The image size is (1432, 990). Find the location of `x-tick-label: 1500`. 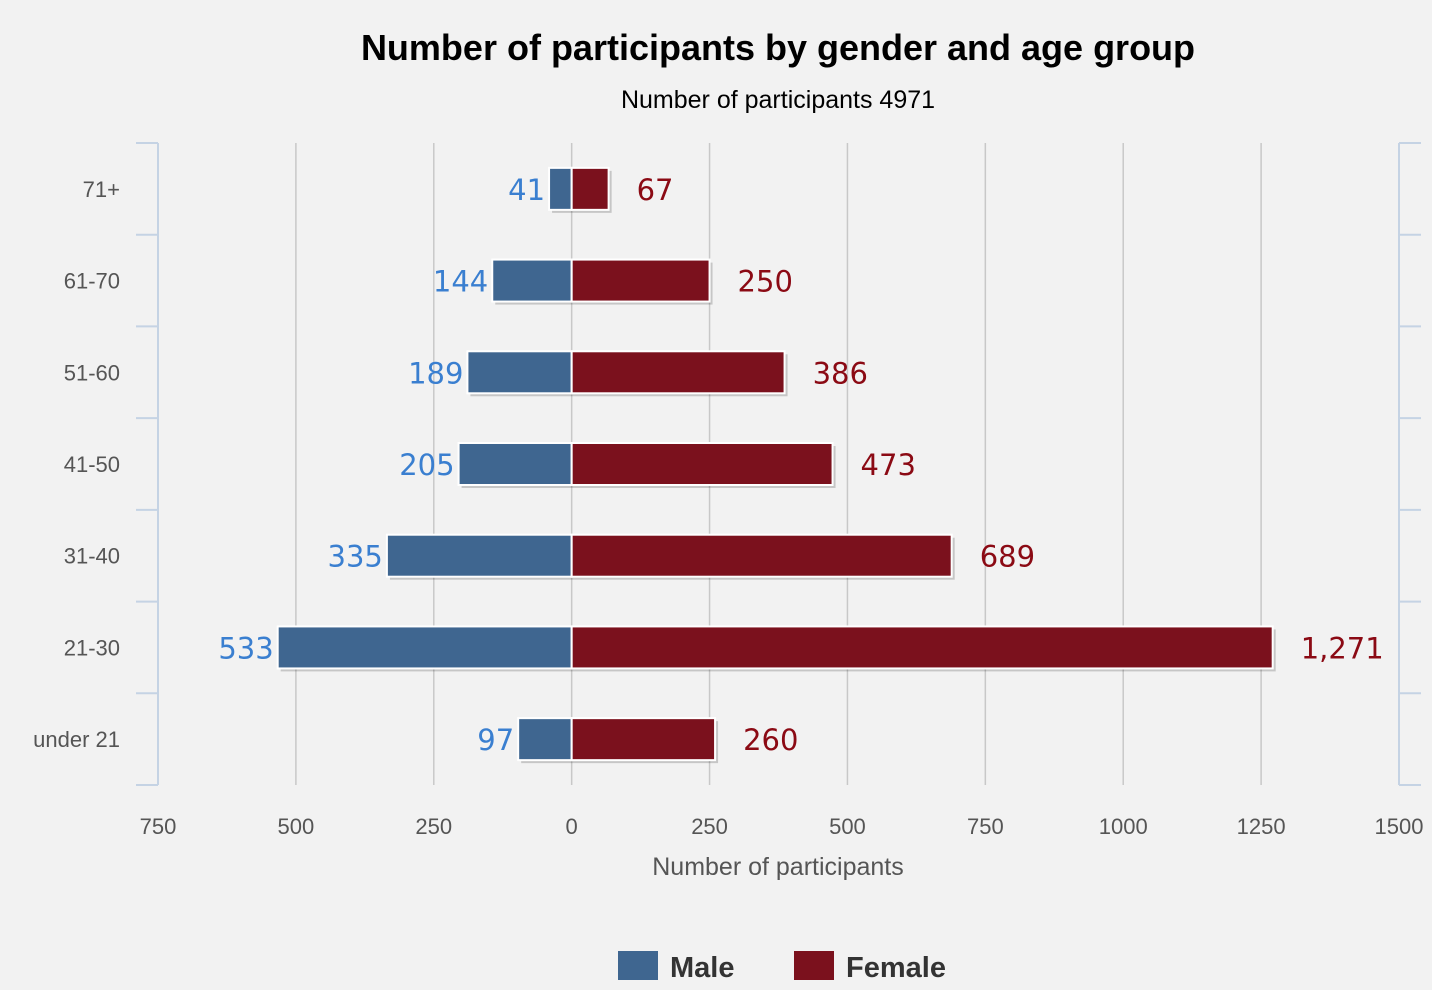

x-tick-label: 1500 is located at coordinates (1399, 826).